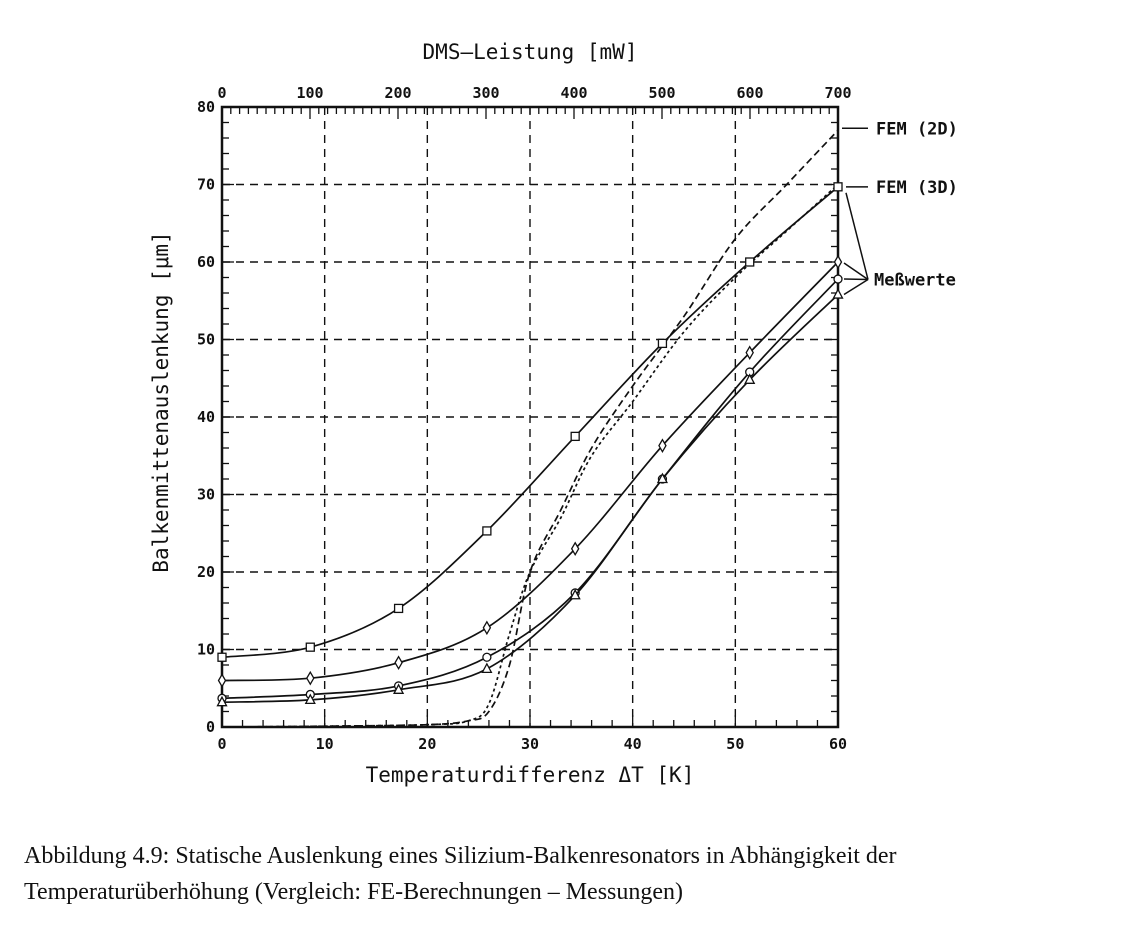 This screenshot has height=928, width=1143. Describe the element at coordinates (838, 744) in the screenshot. I see `x-tick-label: 60` at that location.